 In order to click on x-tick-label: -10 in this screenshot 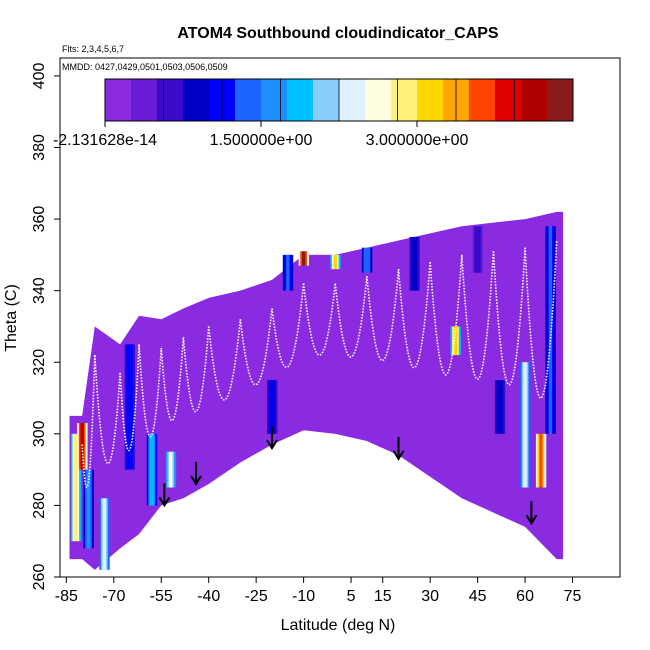, I will do `click(303, 596)`.